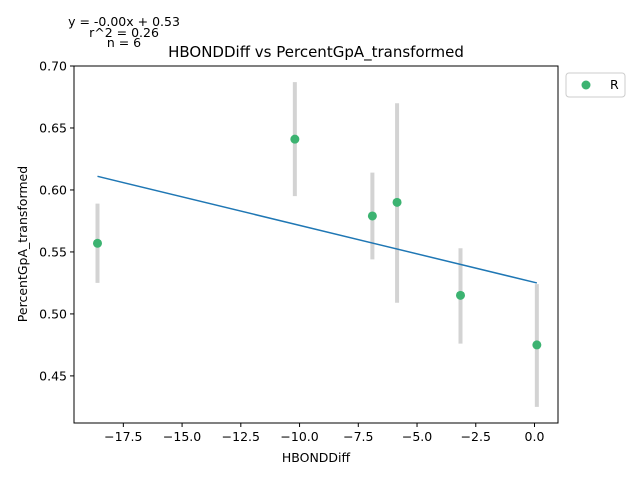 The width and height of the screenshot is (640, 480). I want to click on y-axis-label: PercentGpA_transformed, so click(22, 244).